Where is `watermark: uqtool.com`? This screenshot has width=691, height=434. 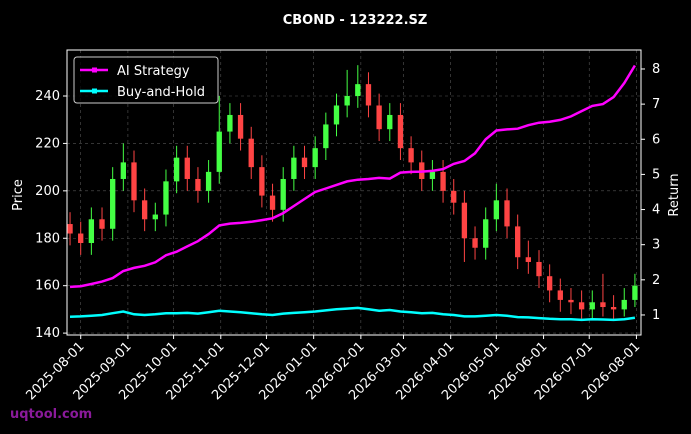 watermark: uqtool.com is located at coordinates (51, 414).